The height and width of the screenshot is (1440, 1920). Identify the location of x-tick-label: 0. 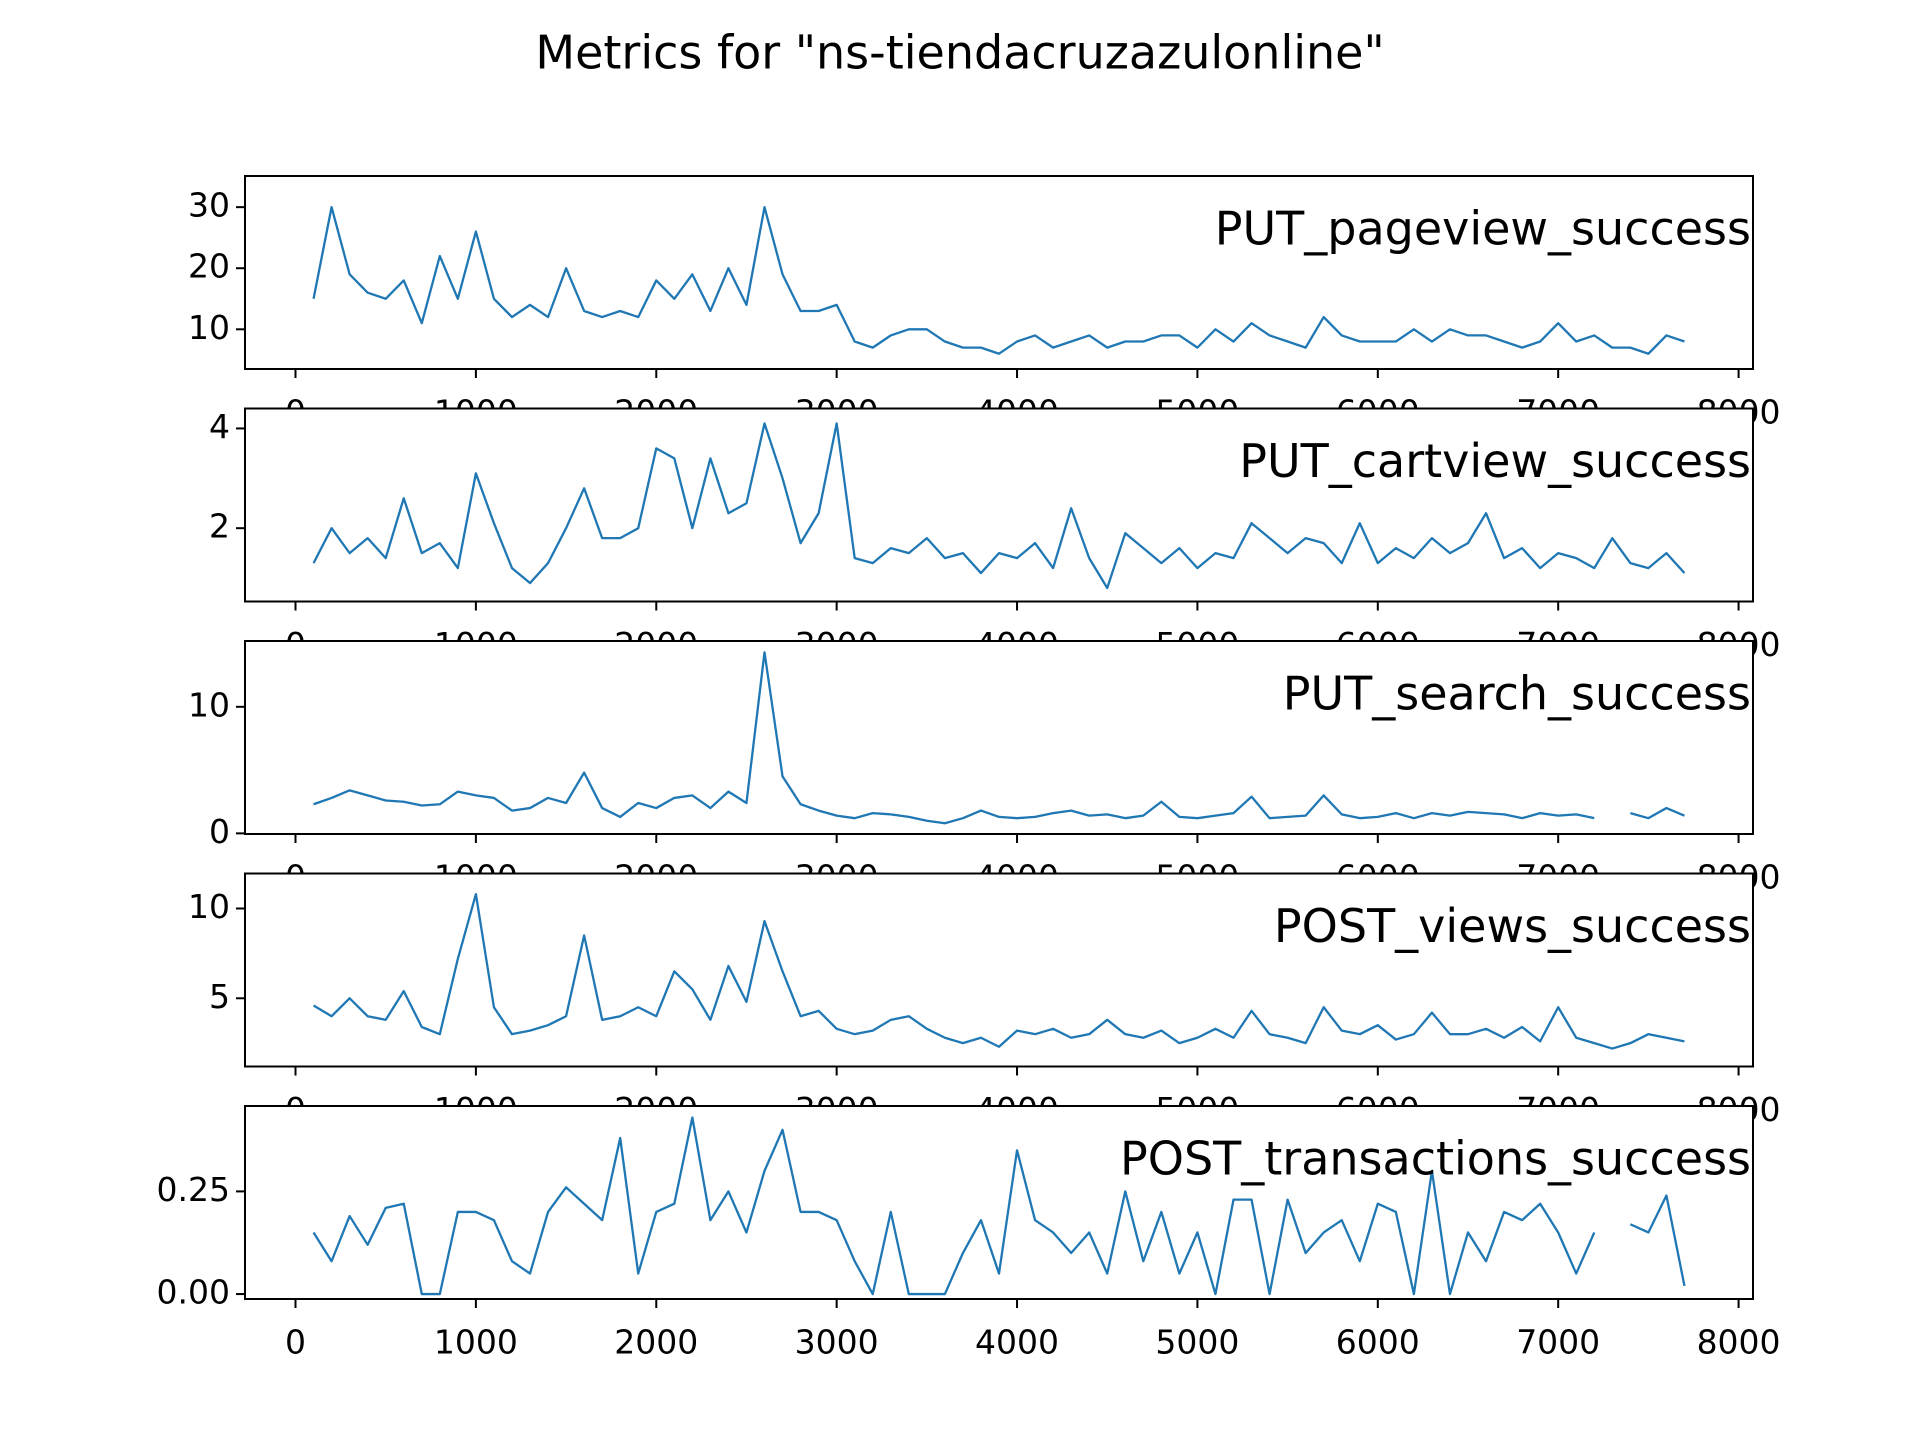
(295, 1342).